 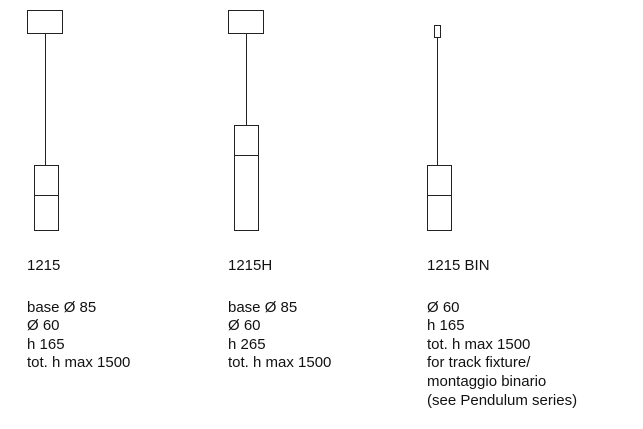 What do you see at coordinates (487, 381) in the screenshot?
I see `spec-line: montaggio binario` at bounding box center [487, 381].